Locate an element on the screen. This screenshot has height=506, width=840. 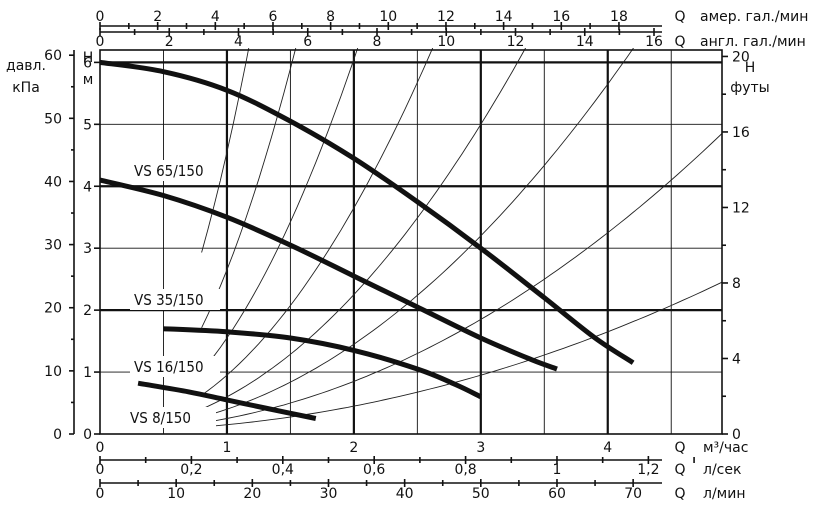
kpa-tick-label: 0 is located at coordinates (57, 435).